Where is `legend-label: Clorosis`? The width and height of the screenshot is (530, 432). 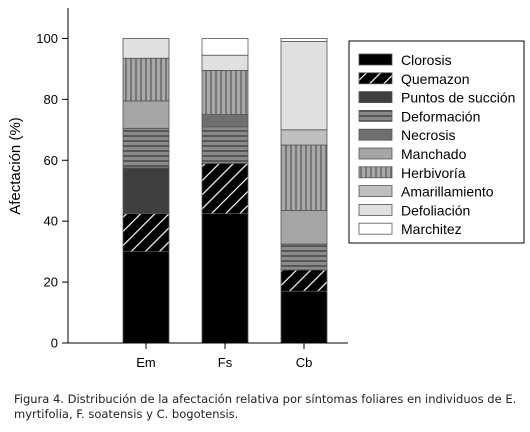
legend-label: Clorosis is located at coordinates (426, 60).